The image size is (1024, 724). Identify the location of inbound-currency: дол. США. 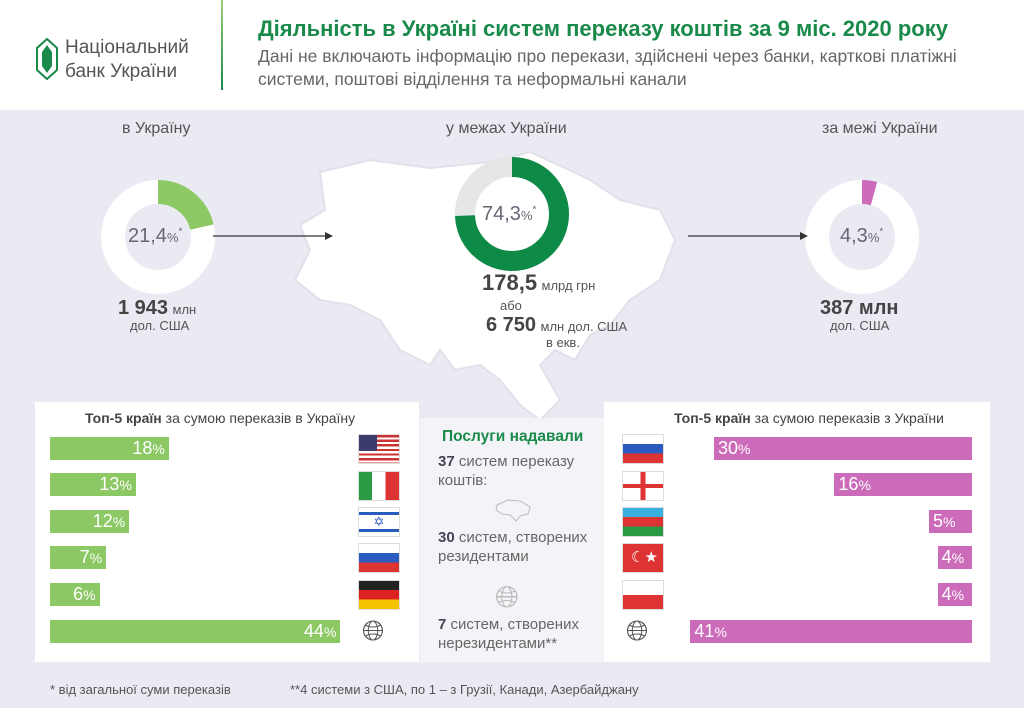
(160, 325).